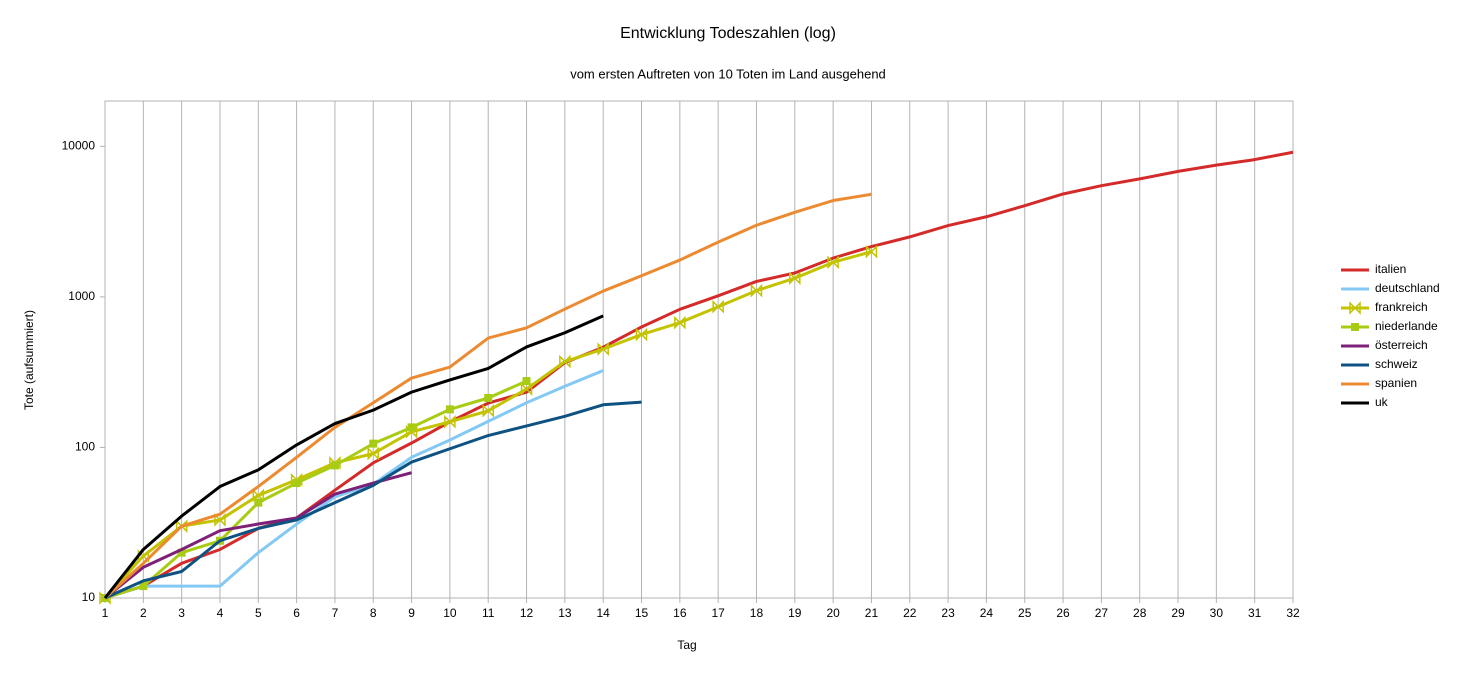  What do you see at coordinates (1401, 307) in the screenshot?
I see `legend-label: frankreich` at bounding box center [1401, 307].